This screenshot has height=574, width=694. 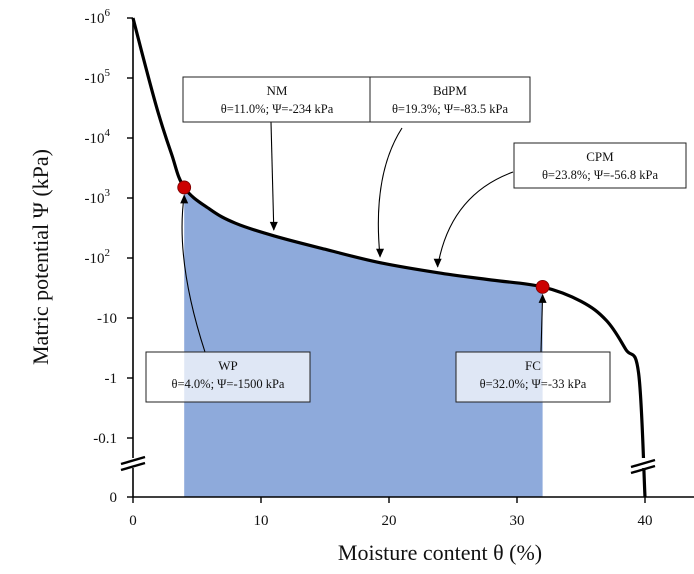 I want to click on x-tick: 20, so click(x=389, y=513).